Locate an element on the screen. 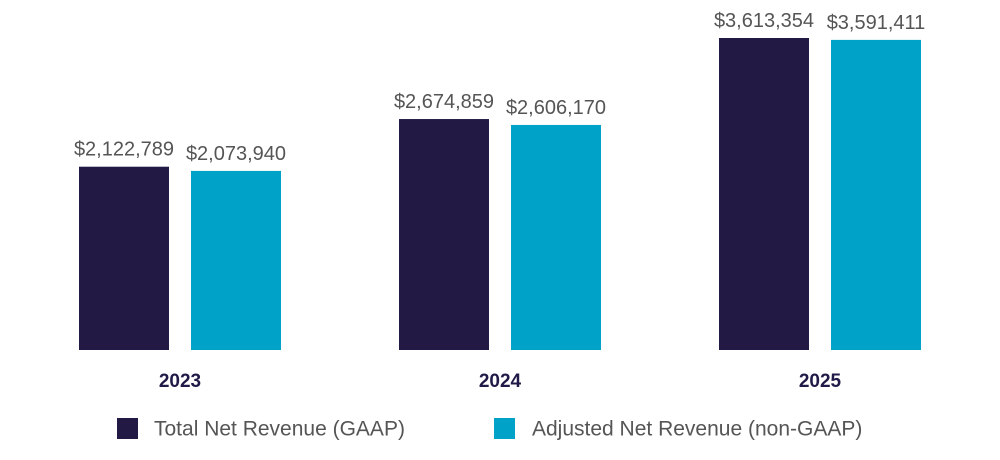  value-label-gaap-2023: $2,122,789 is located at coordinates (124, 150).